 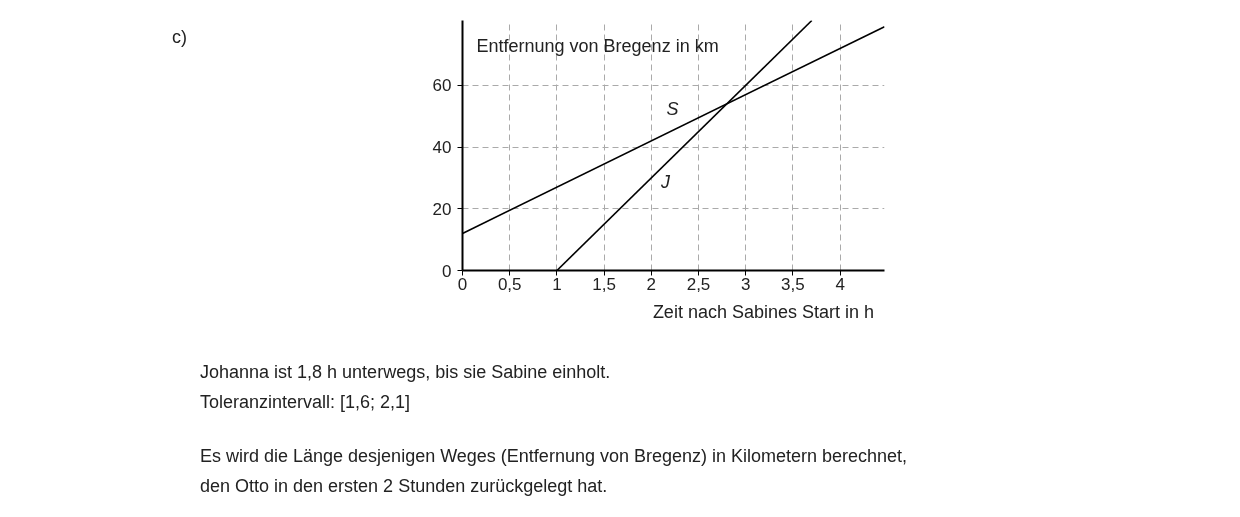 I want to click on x-tick-label: 2,5, so click(x=698, y=284).